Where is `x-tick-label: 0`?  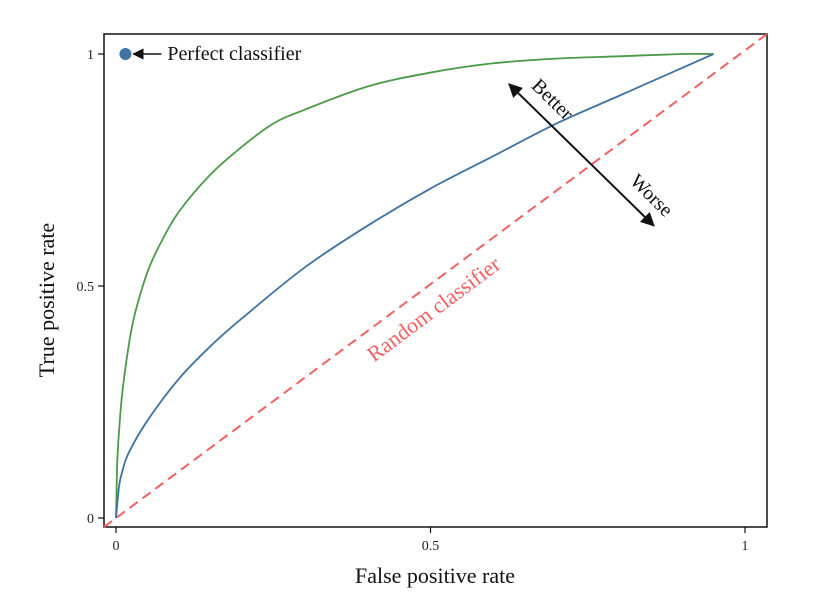
x-tick-label: 0 is located at coordinates (116, 546).